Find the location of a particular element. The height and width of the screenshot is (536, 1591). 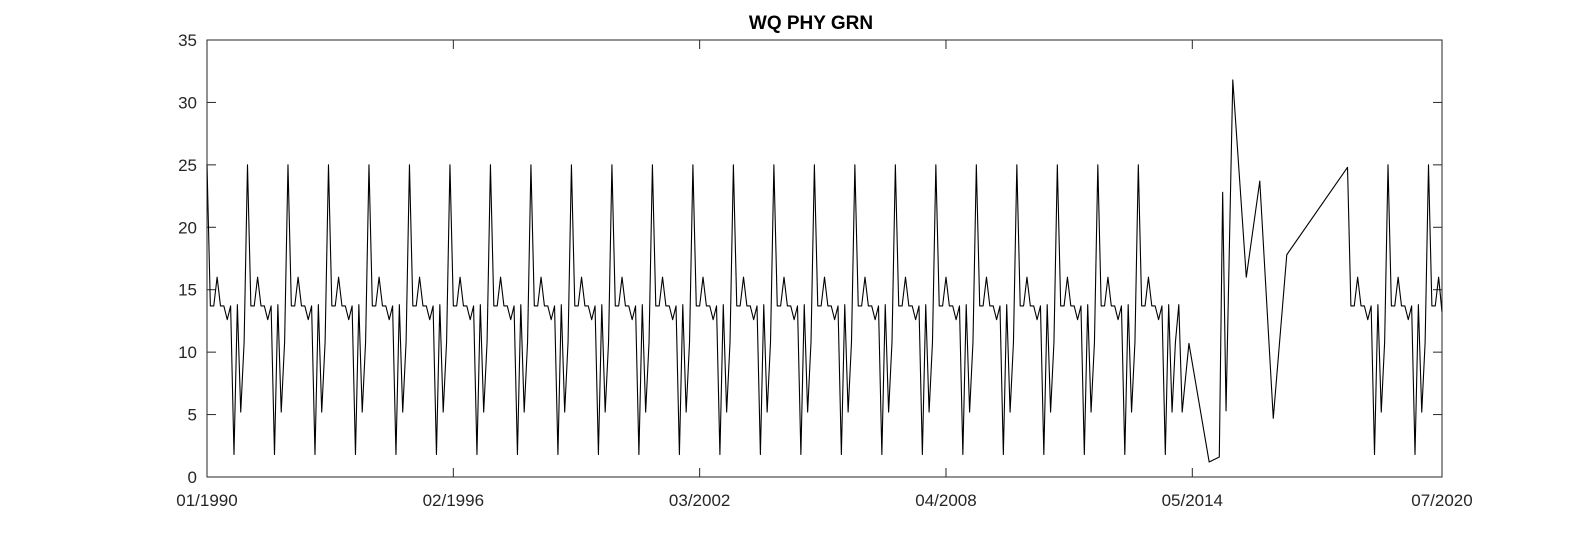

x-tick-label: 05/2014 is located at coordinates (1192, 500).